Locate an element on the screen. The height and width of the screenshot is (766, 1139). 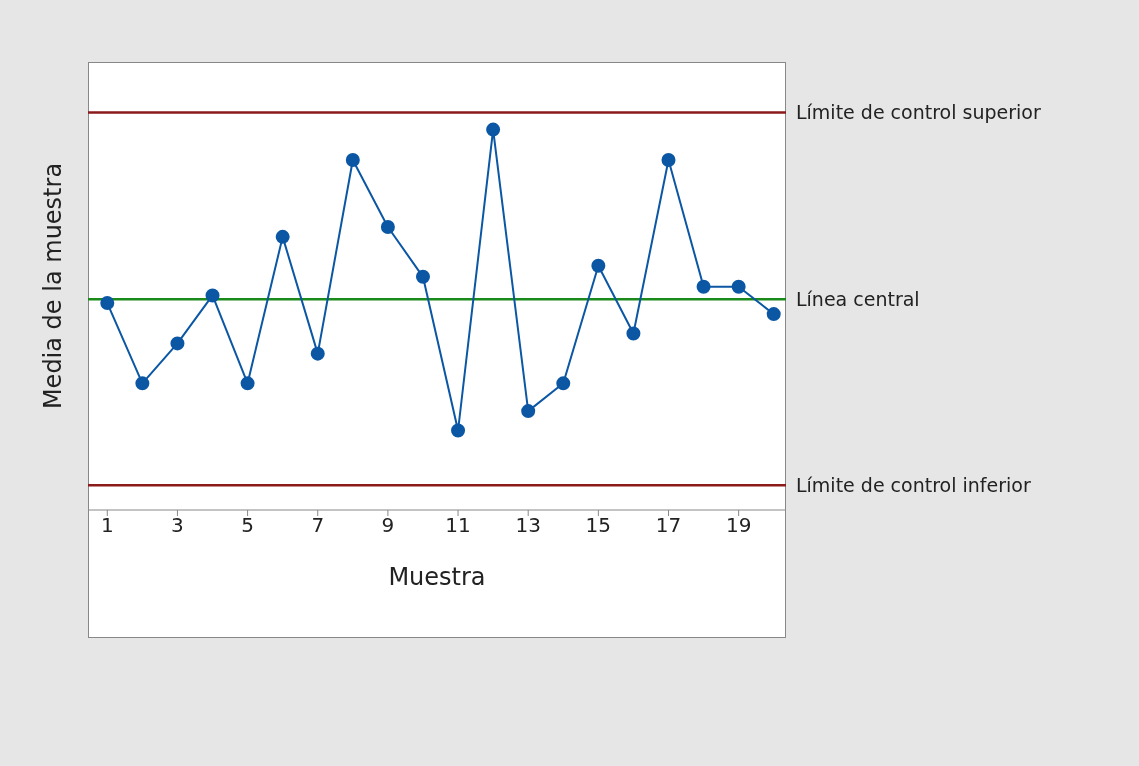
x-tick-label: 13 is located at coordinates (528, 525).